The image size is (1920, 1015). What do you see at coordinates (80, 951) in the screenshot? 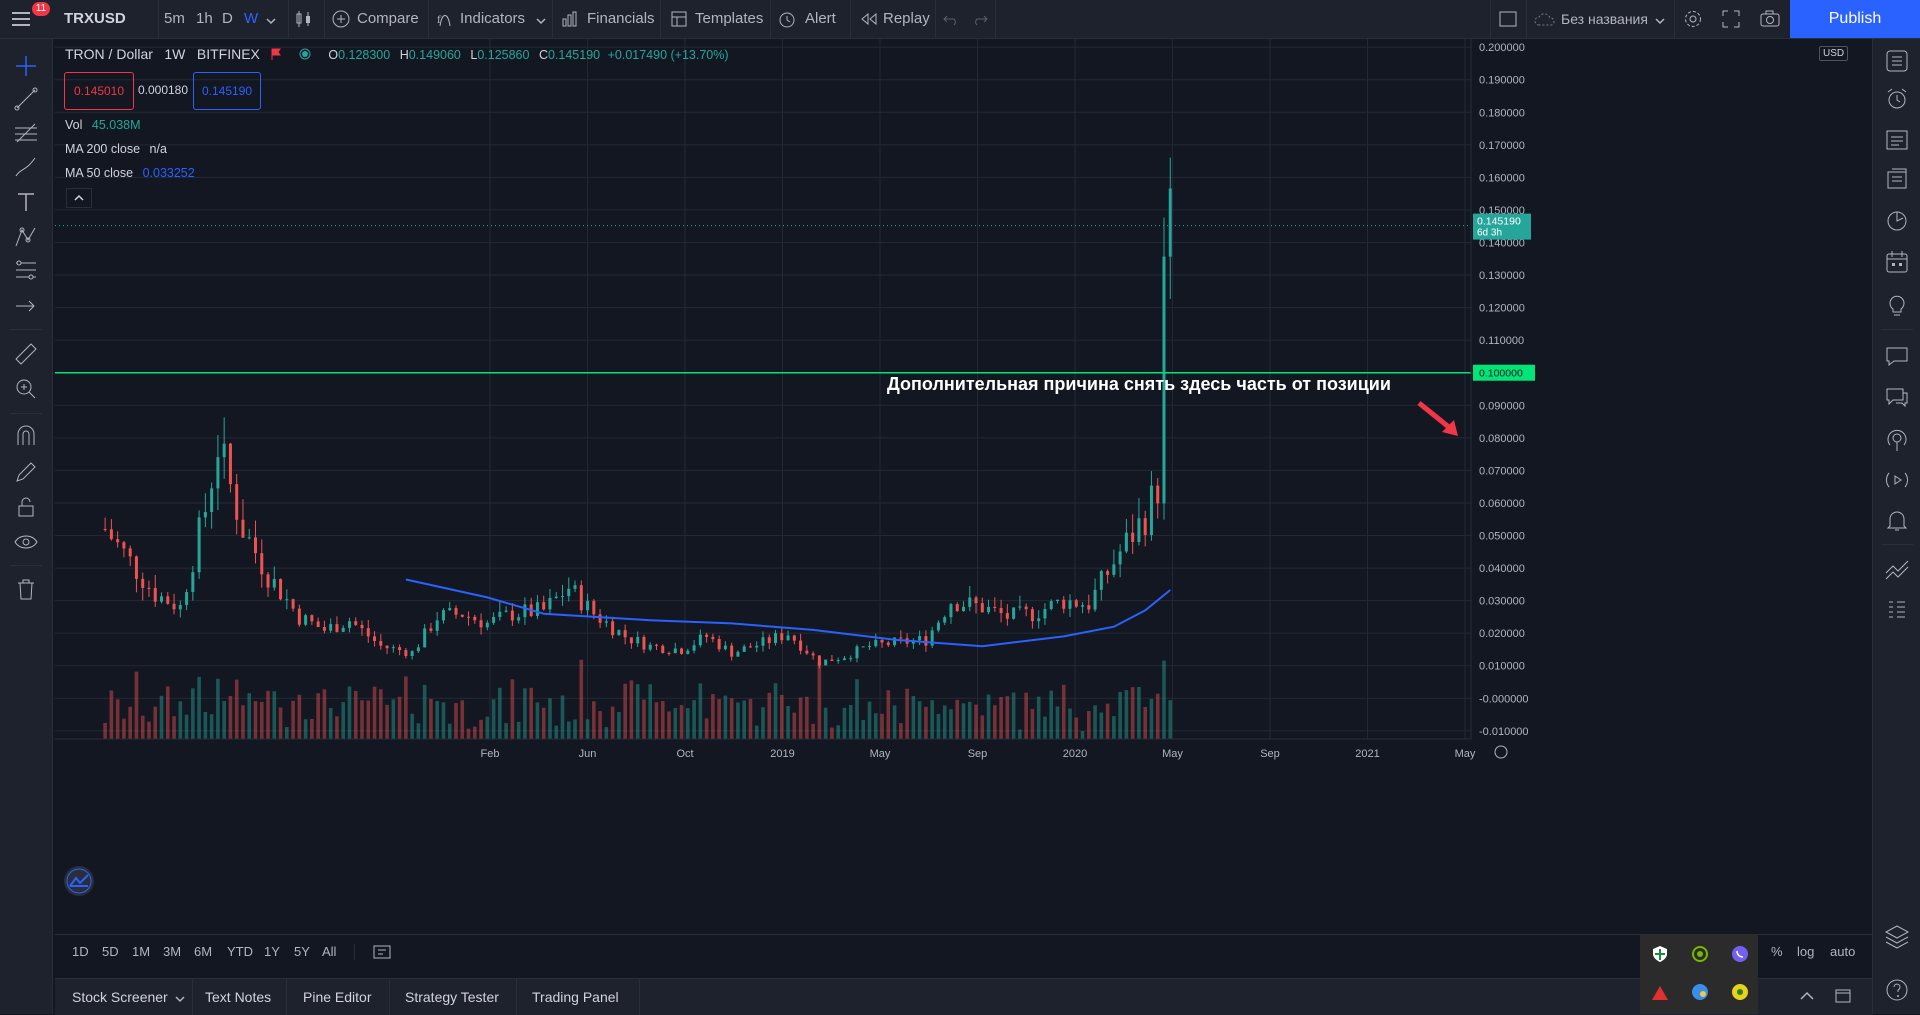
I see `range-1d: 1D` at bounding box center [80, 951].